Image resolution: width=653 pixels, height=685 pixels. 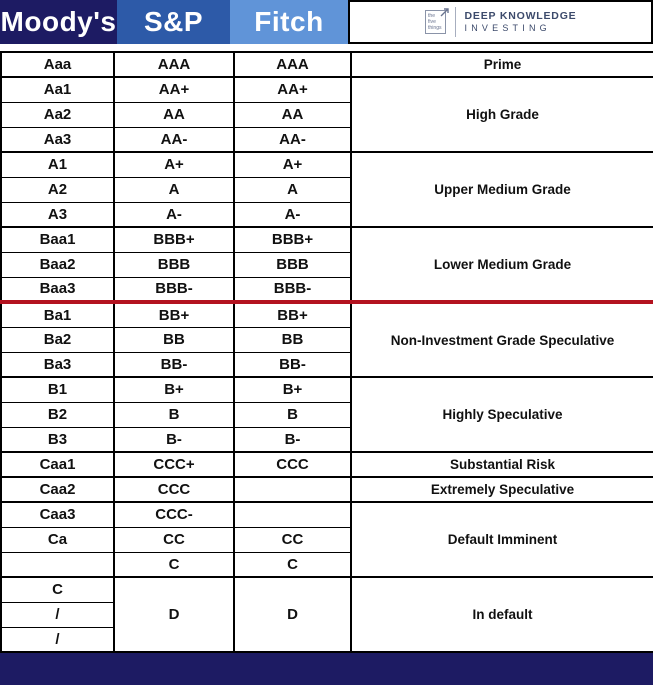 I want to click on fitch-rating-cell: AA-, so click(x=292, y=139).